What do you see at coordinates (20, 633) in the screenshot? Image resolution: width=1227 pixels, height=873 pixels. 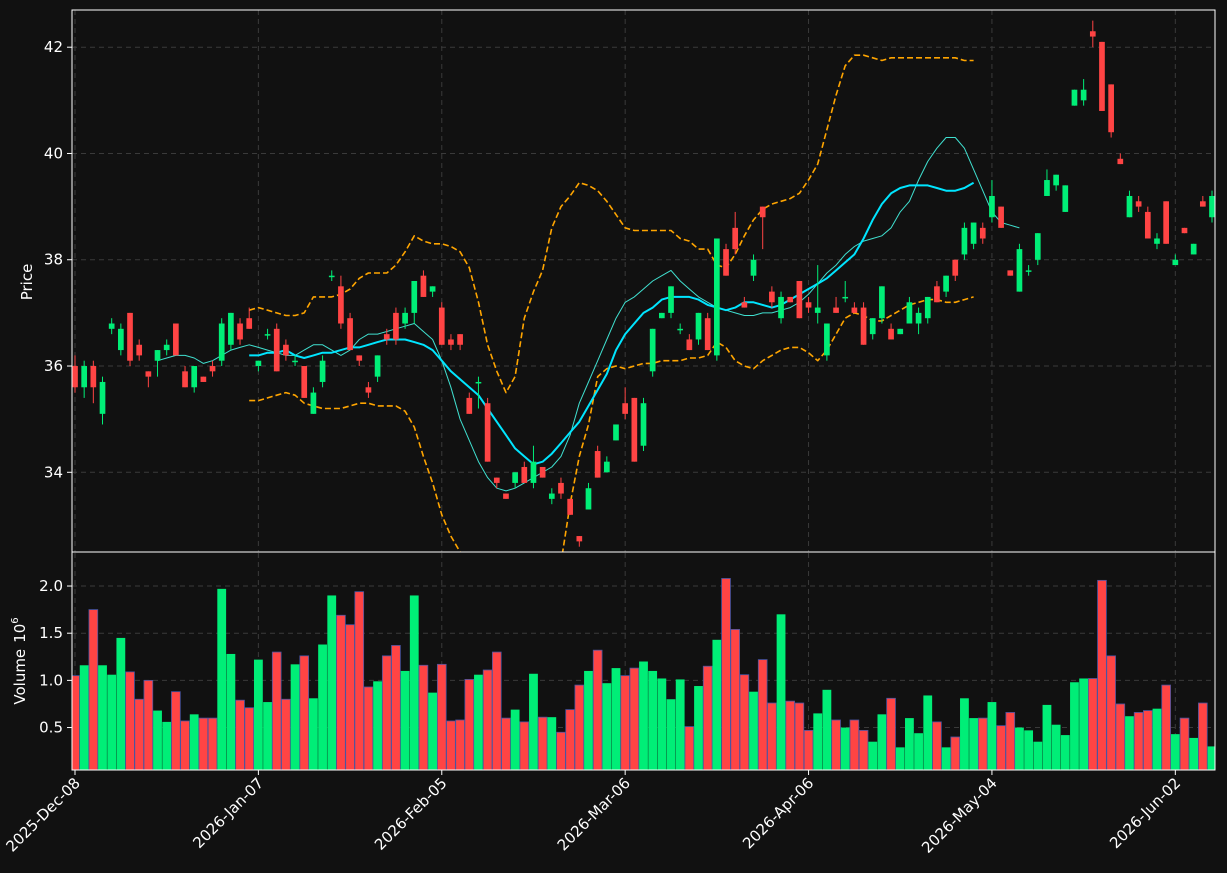 I see `volume-axis-label-base: 10` at bounding box center [20, 633].